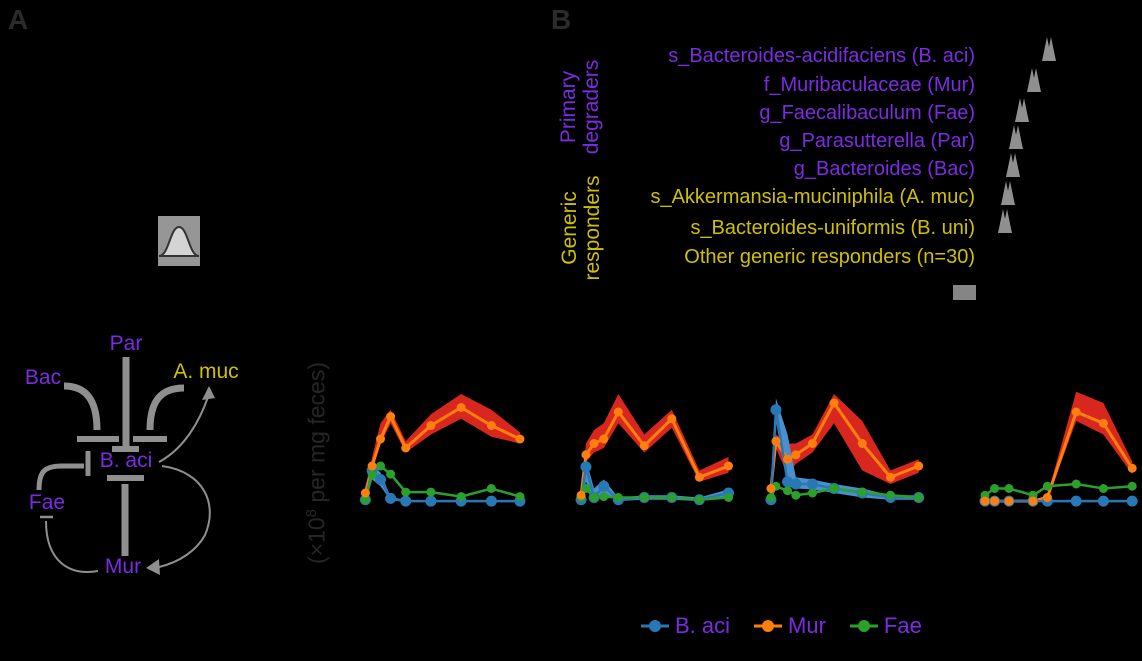 This screenshot has height=661, width=1142. I want to click on node-amuc: A. muc, so click(206, 371).